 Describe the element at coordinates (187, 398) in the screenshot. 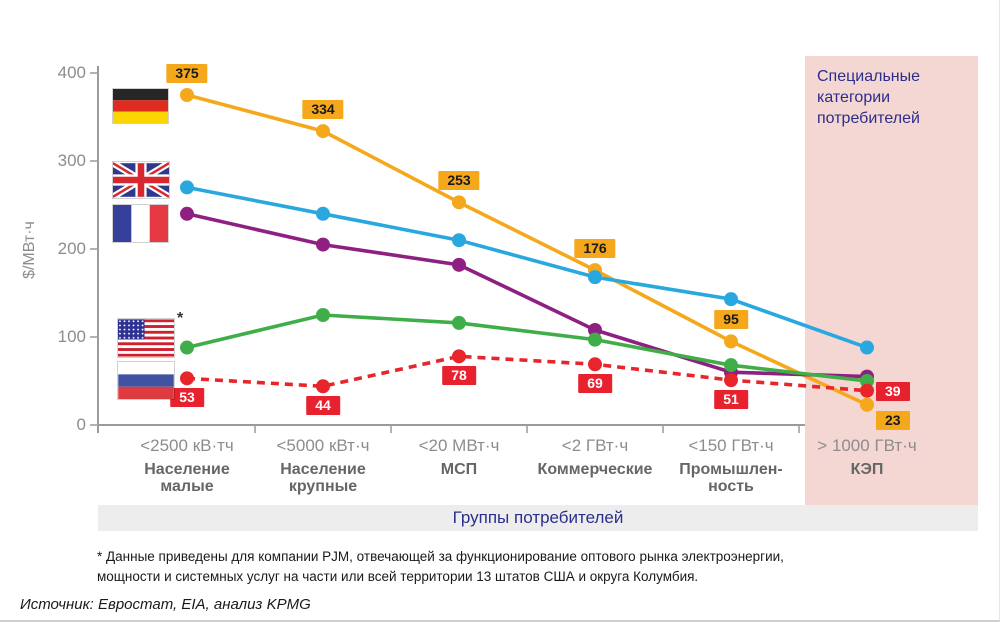

I see `russia-value-badge: 53` at that location.